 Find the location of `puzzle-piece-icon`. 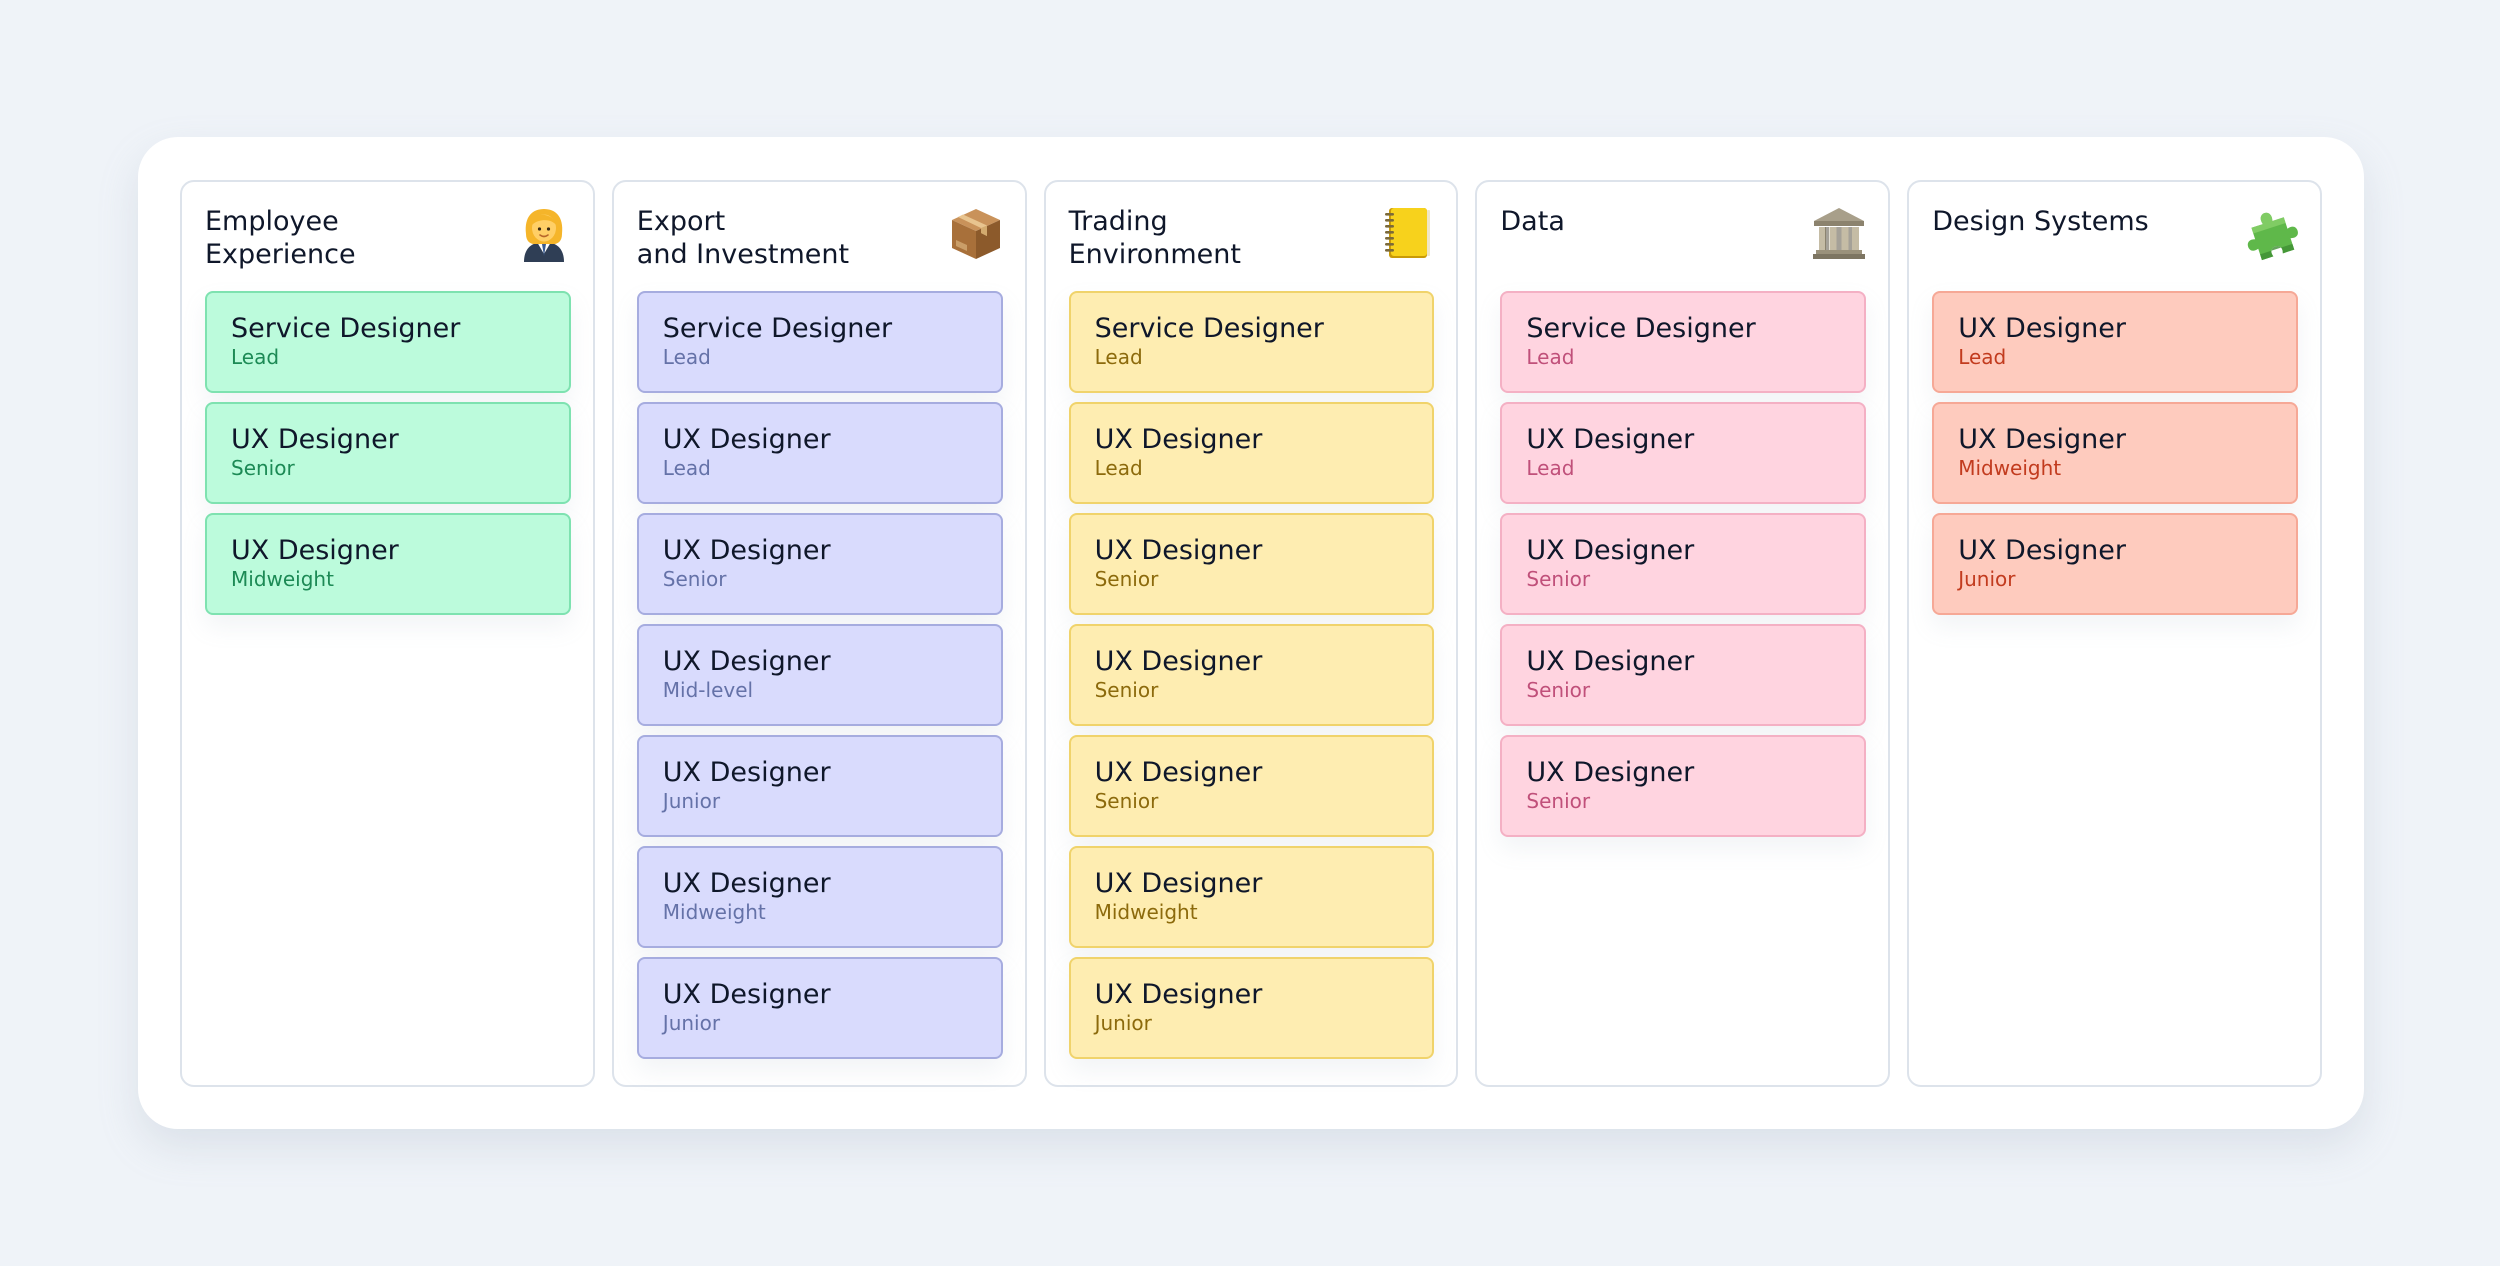

puzzle-piece-icon is located at coordinates (2271, 233).